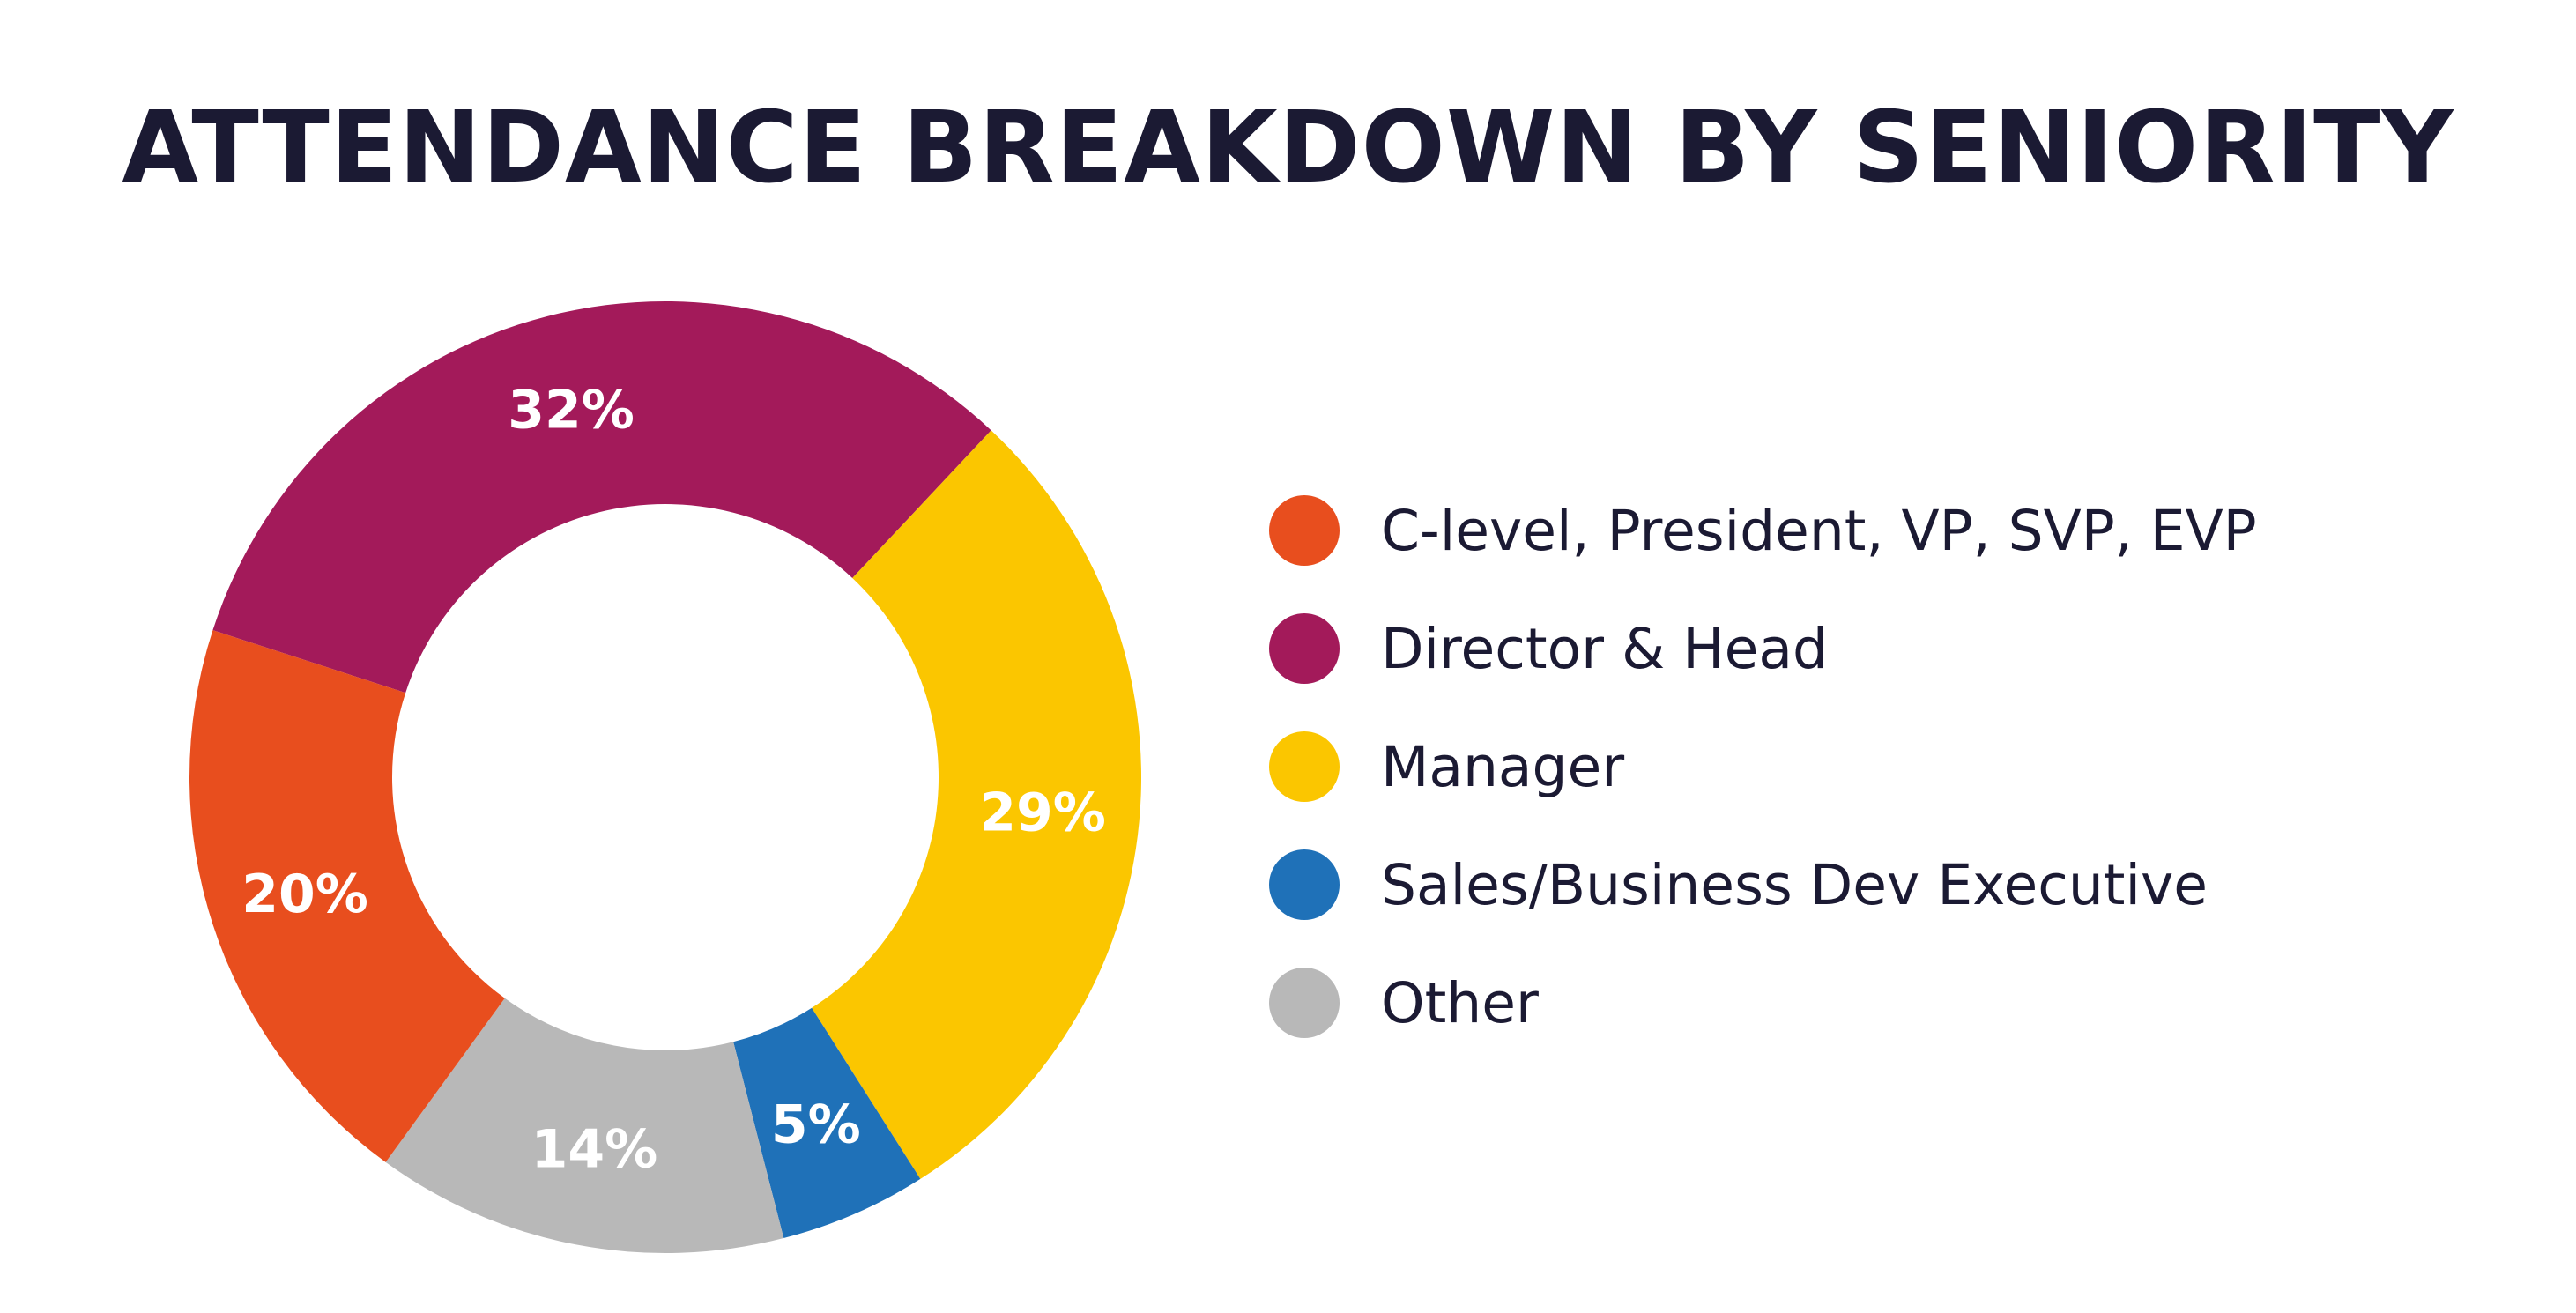 The width and height of the screenshot is (2576, 1313). What do you see at coordinates (816, 1125) in the screenshot?
I see `slice-value-label: 5%` at bounding box center [816, 1125].